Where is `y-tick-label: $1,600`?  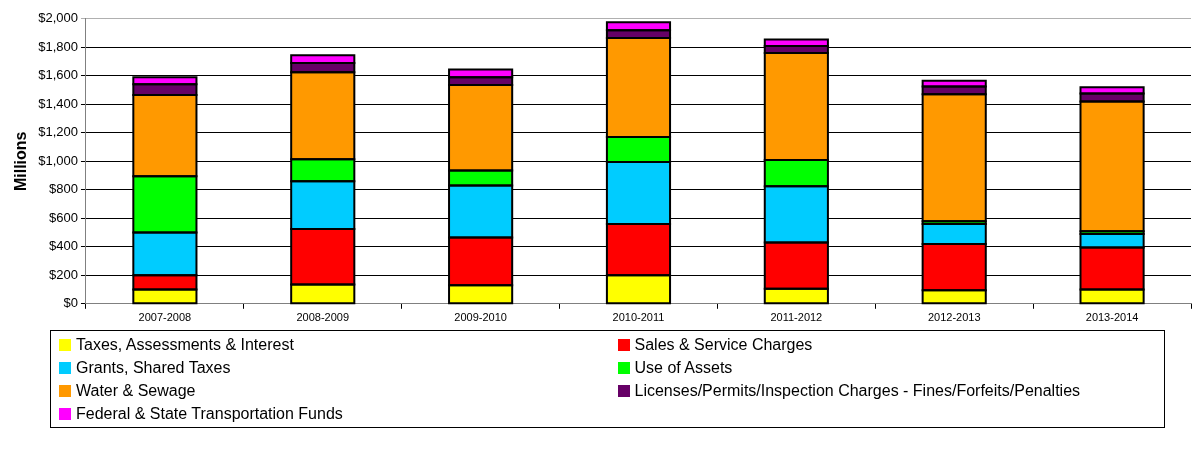
y-tick-label: $1,600 is located at coordinates (58, 75).